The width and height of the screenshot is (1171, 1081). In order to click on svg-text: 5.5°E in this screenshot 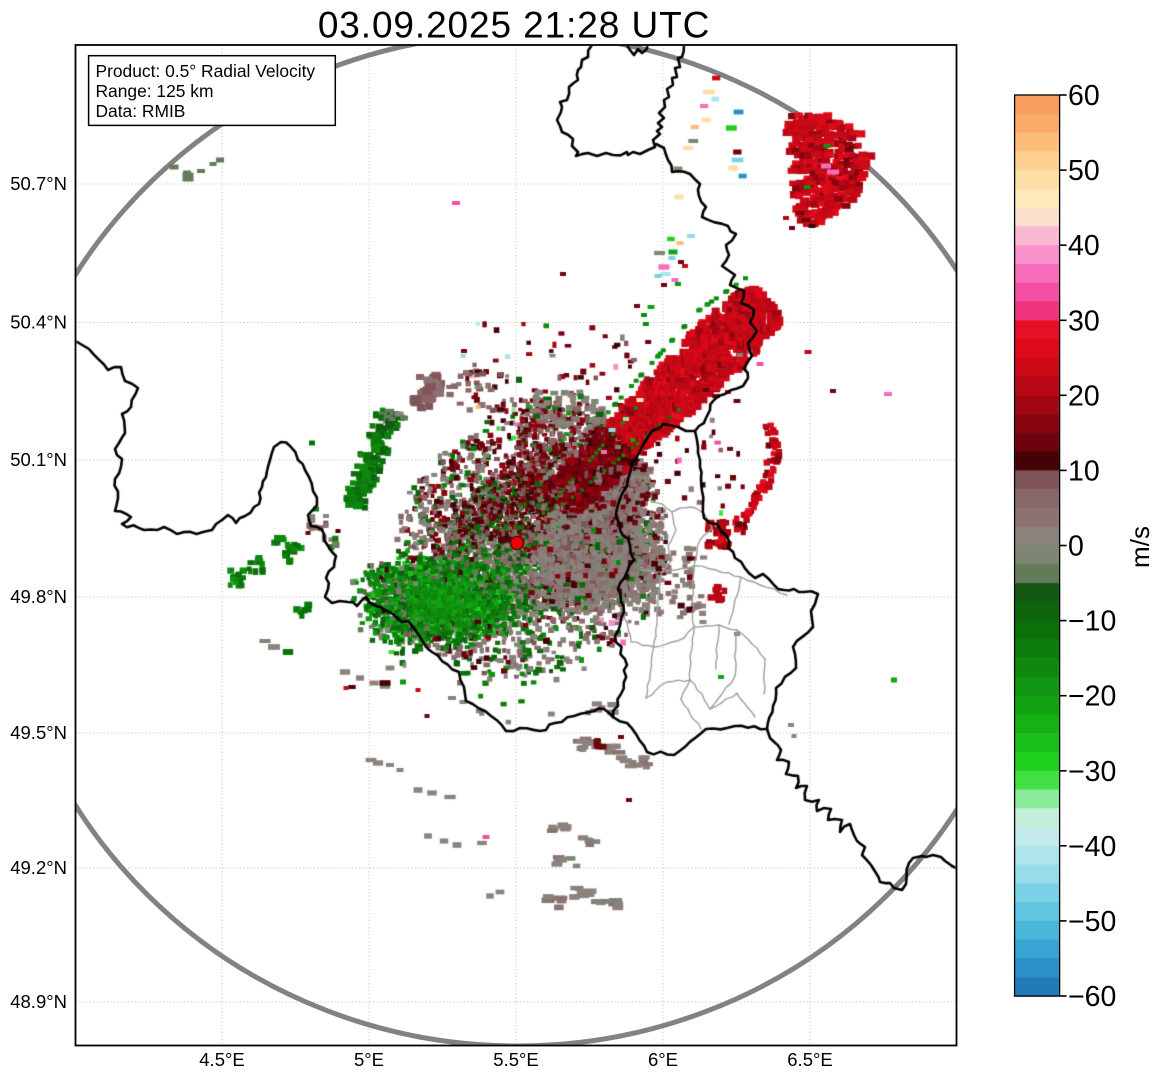, I will do `click(515, 1059)`.